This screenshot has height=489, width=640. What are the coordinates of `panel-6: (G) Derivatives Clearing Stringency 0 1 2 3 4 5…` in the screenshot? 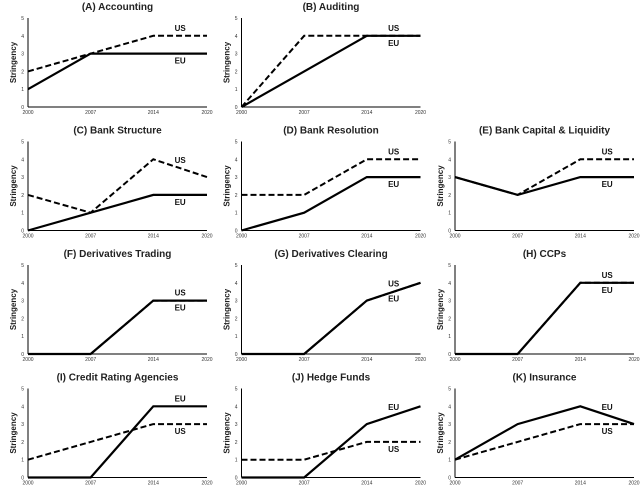 It's located at (325, 306).